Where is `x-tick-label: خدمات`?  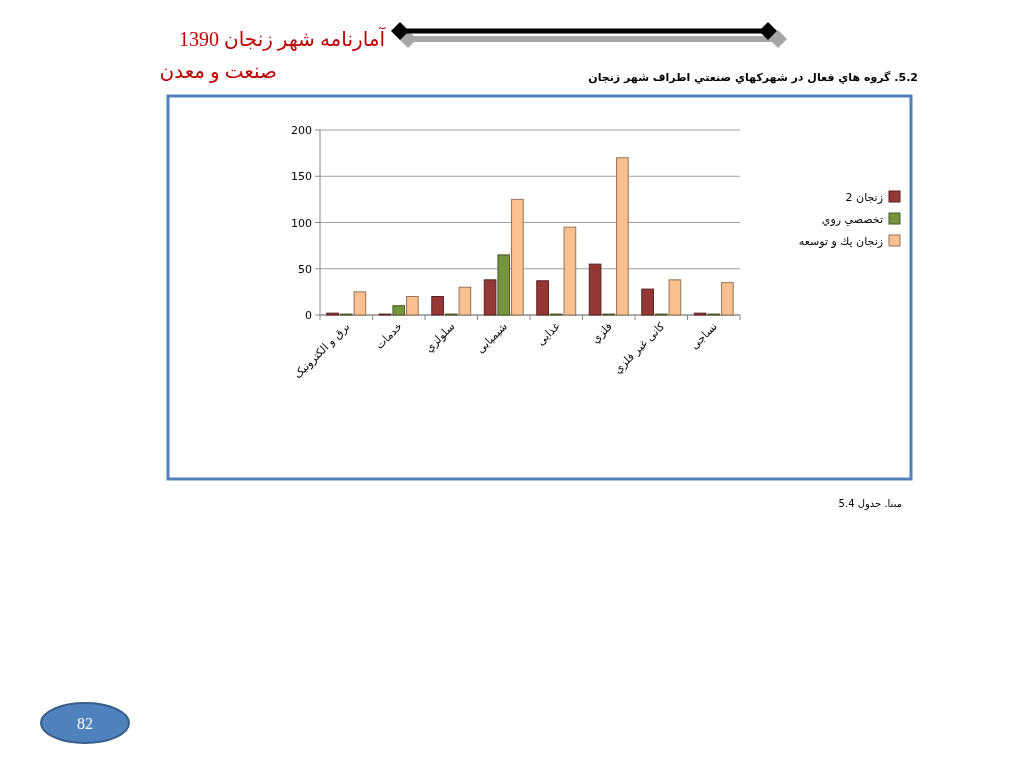
x-tick-label: خدمات is located at coordinates (388, 335).